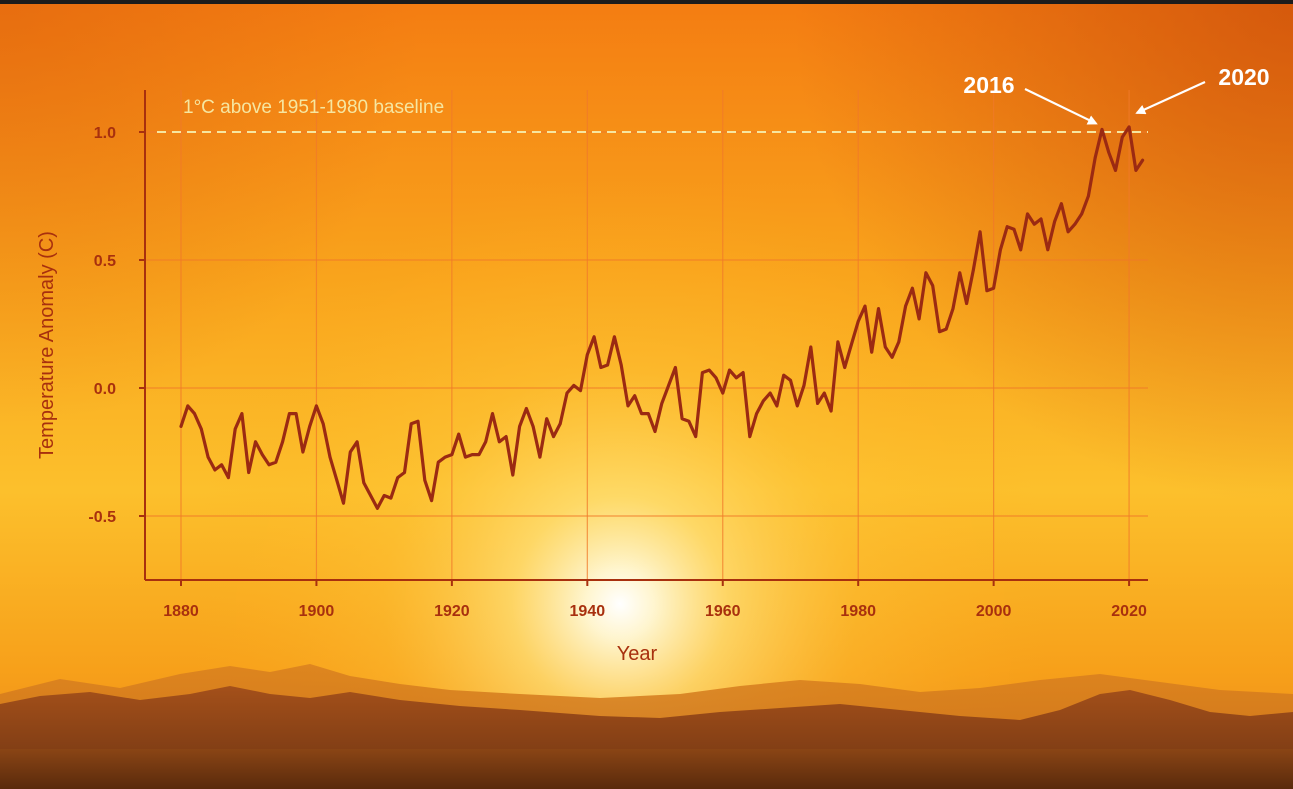 The width and height of the screenshot is (1293, 789). What do you see at coordinates (1170, 97) in the screenshot?
I see `callout-arrow-2020` at bounding box center [1170, 97].